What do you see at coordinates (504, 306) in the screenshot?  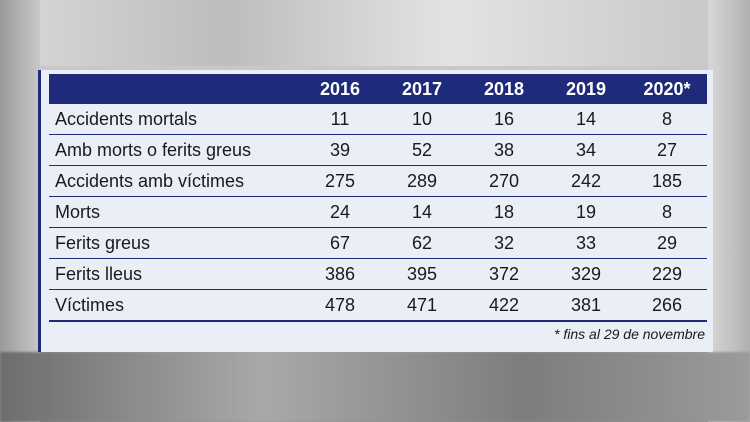 I see `table-cell: 422` at bounding box center [504, 306].